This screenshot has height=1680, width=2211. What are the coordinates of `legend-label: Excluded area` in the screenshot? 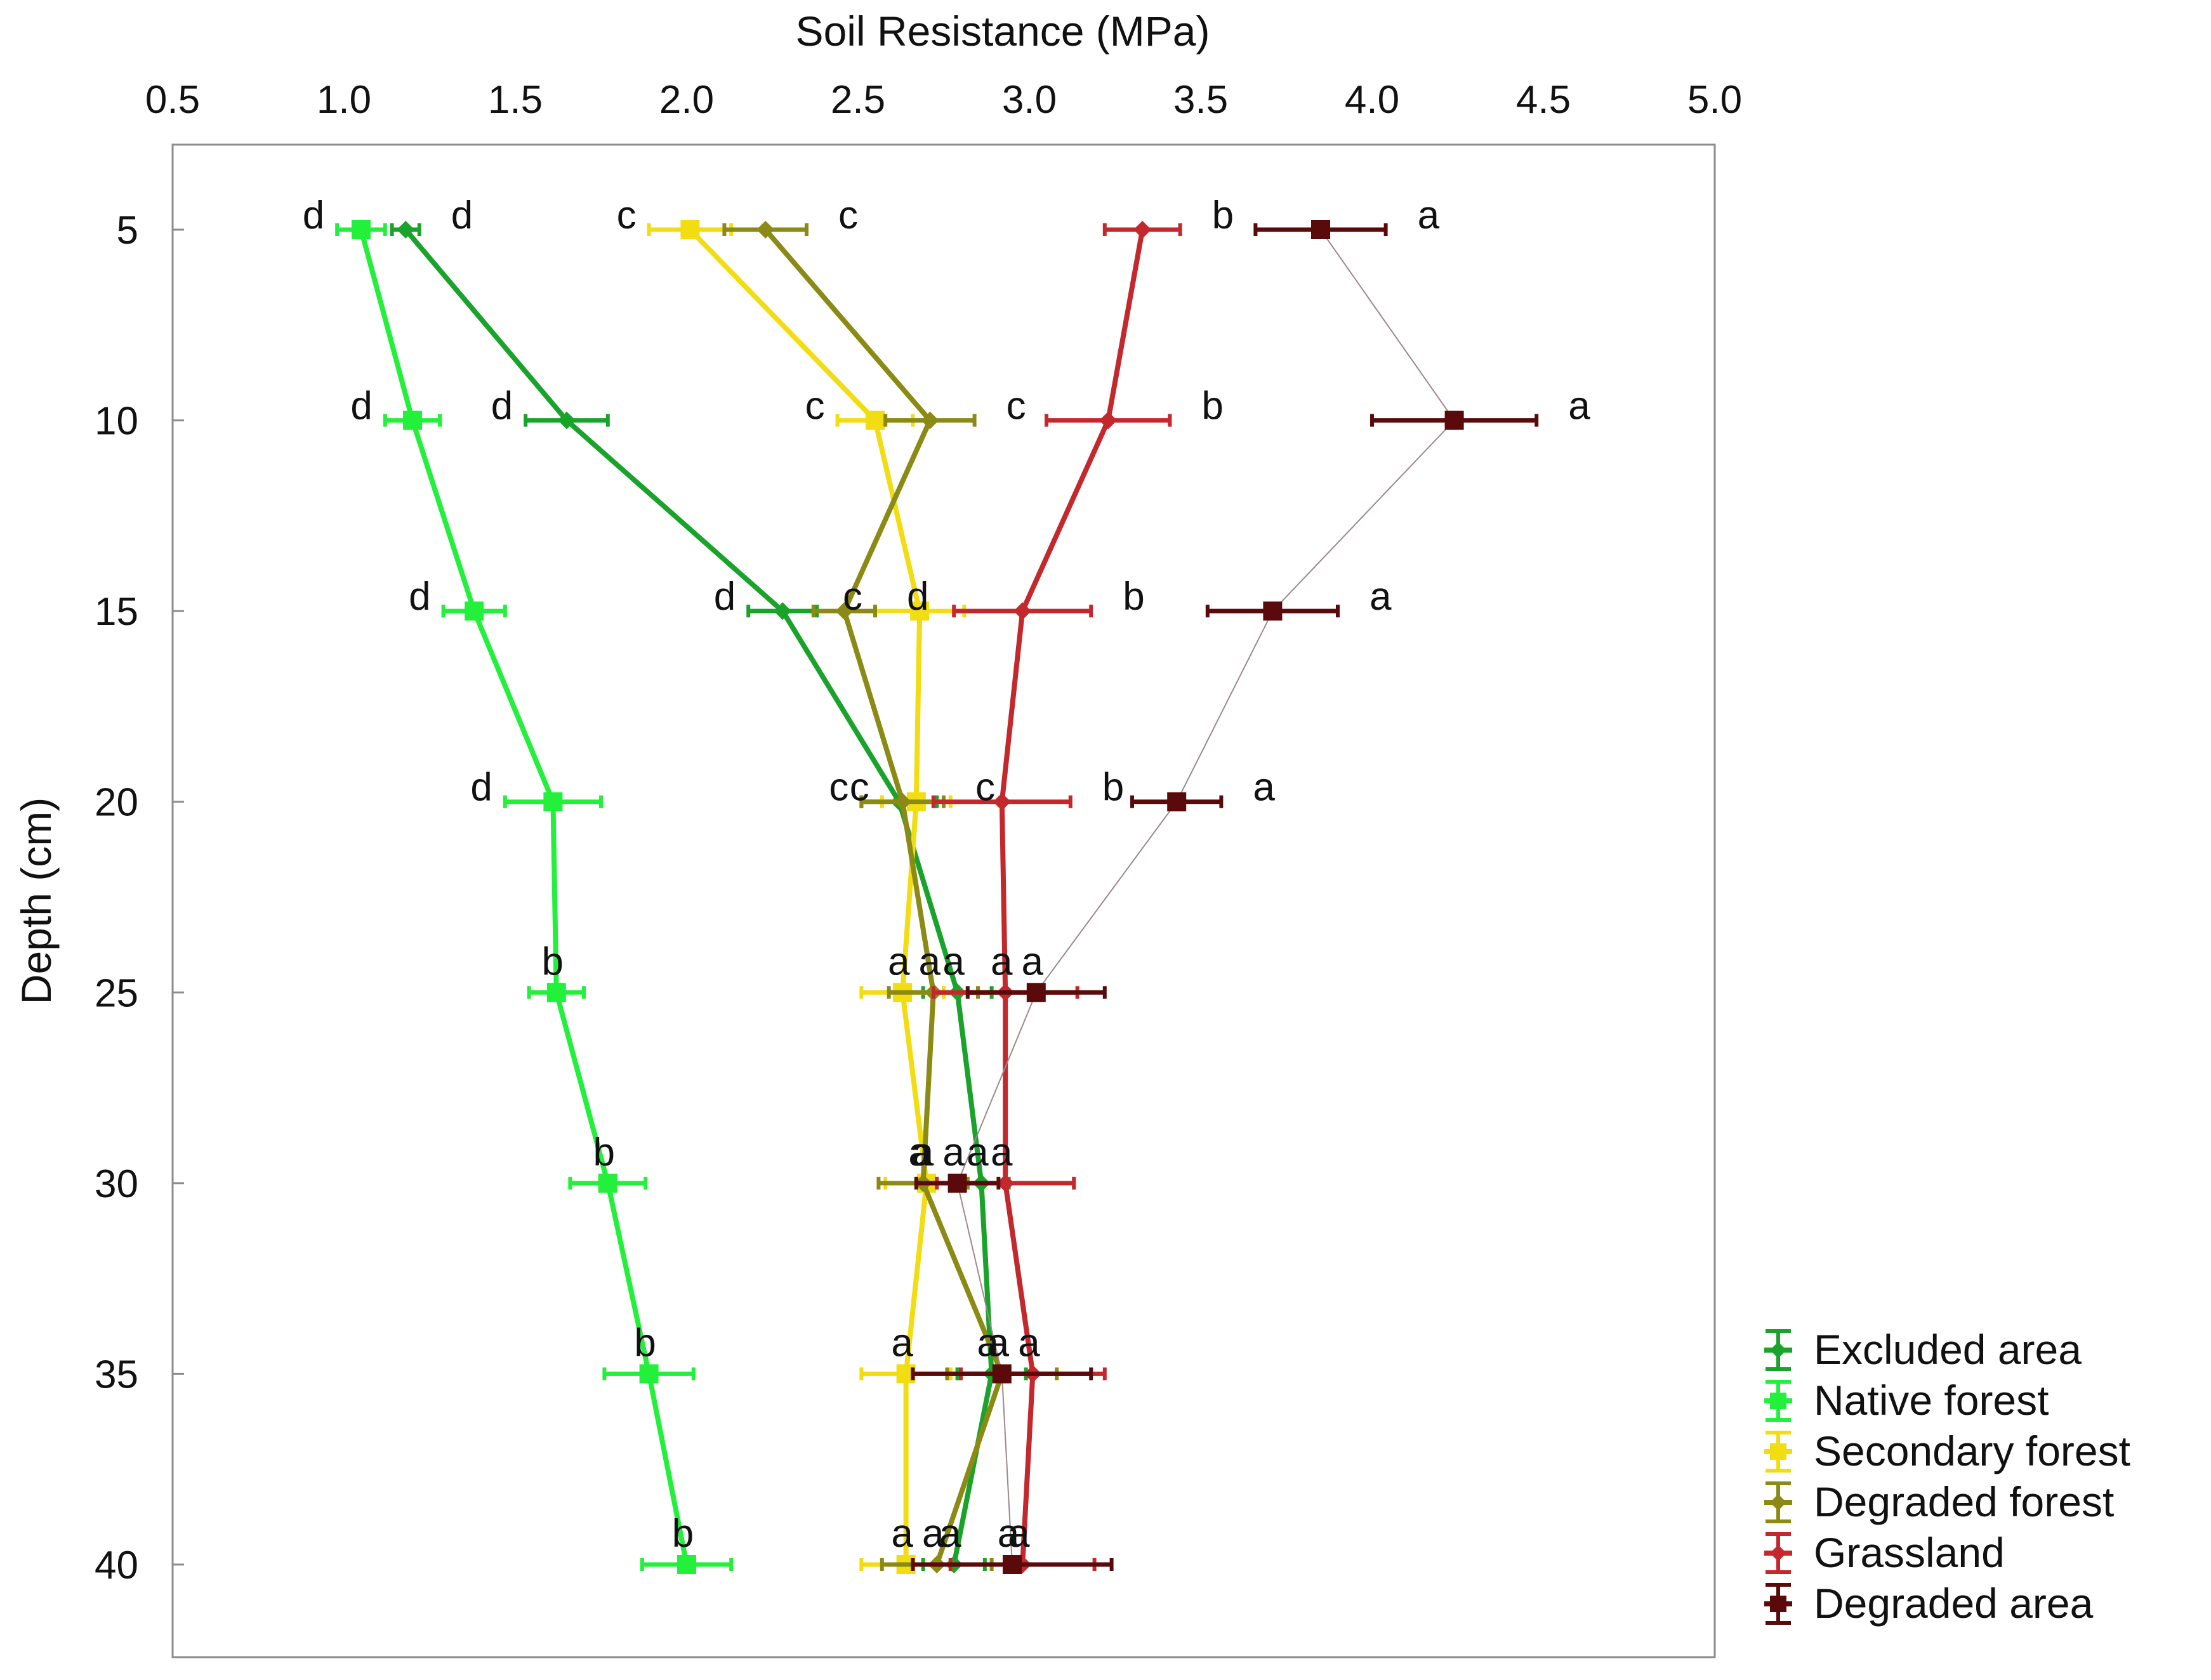 It's located at (1948, 1349).